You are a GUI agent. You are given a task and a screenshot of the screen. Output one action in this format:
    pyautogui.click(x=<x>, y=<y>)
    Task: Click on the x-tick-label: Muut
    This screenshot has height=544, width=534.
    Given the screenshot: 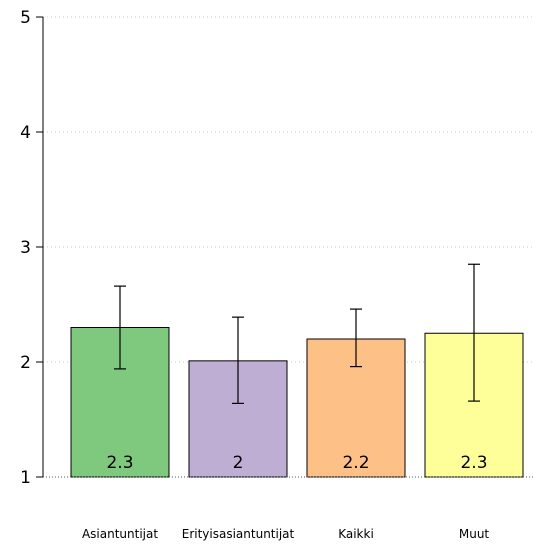 What is the action you would take?
    pyautogui.click(x=474, y=534)
    